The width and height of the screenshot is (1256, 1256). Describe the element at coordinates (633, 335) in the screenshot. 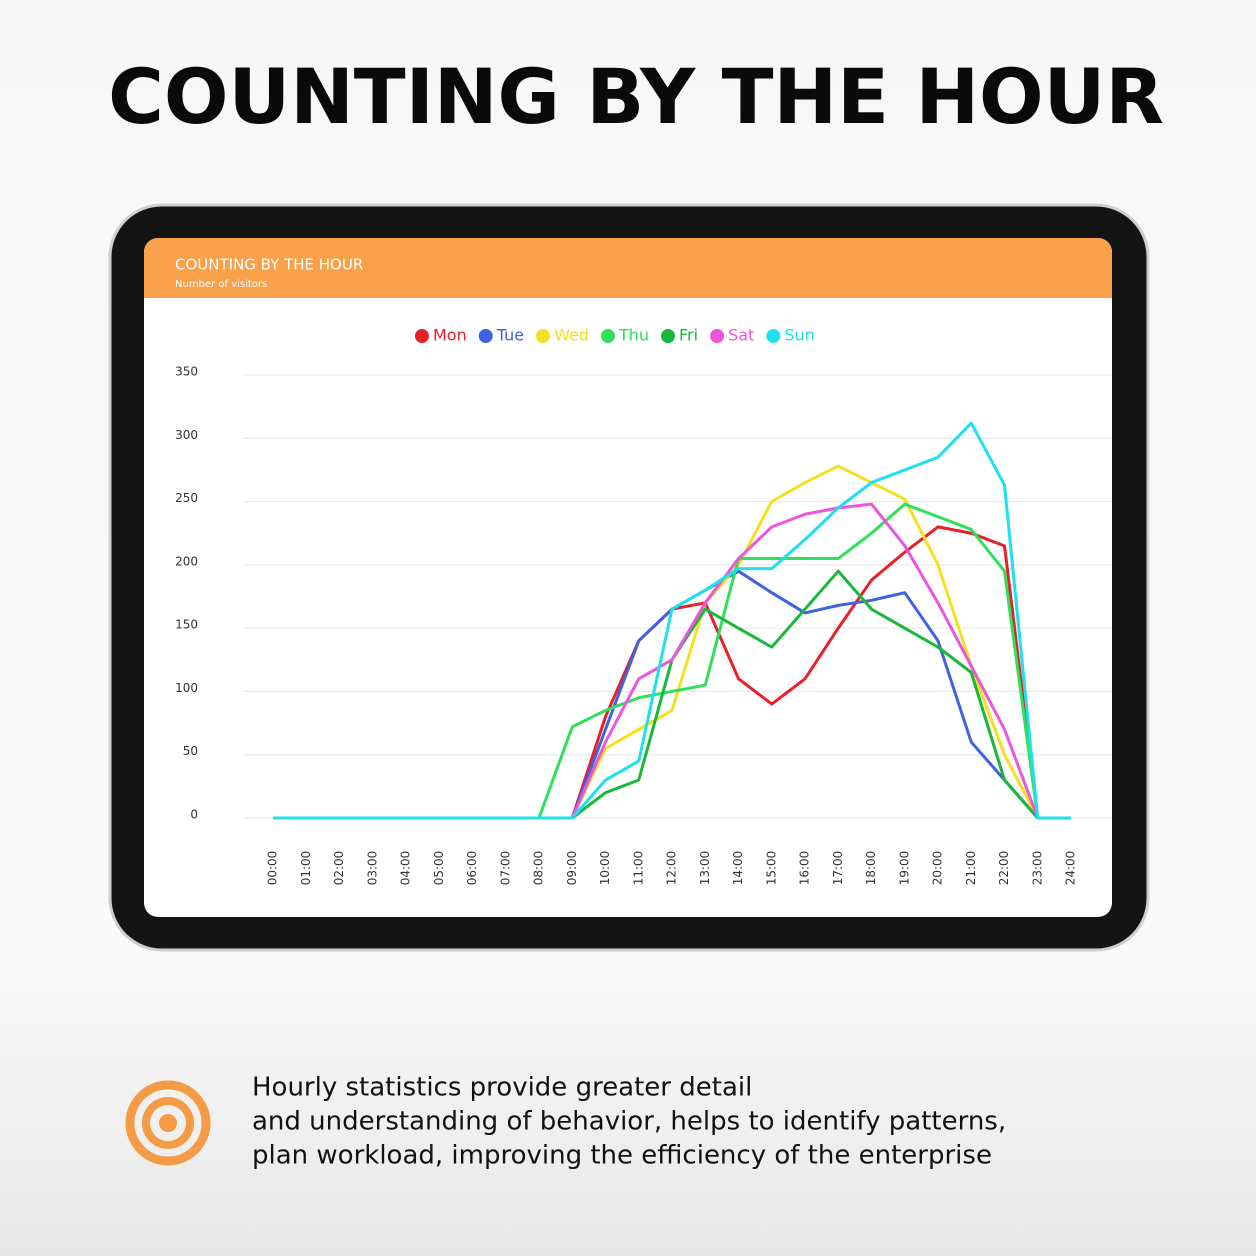

I see `legend-label: Thu` at that location.